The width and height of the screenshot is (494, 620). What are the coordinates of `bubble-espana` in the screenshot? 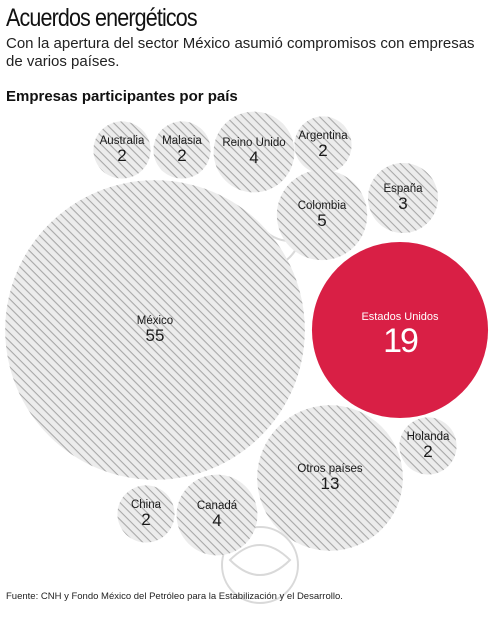 It's located at (403, 198).